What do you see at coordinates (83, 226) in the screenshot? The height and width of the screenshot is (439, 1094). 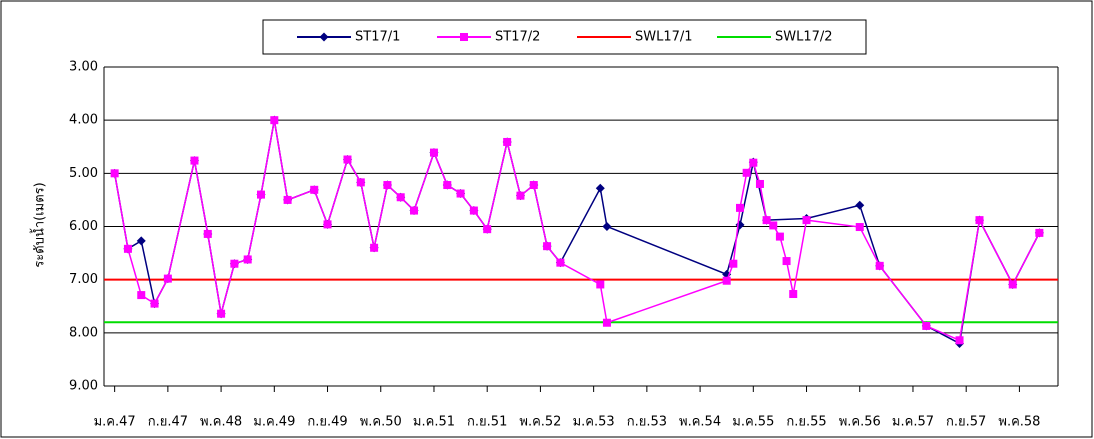 I see `y-tick-label: 6.00` at bounding box center [83, 226].